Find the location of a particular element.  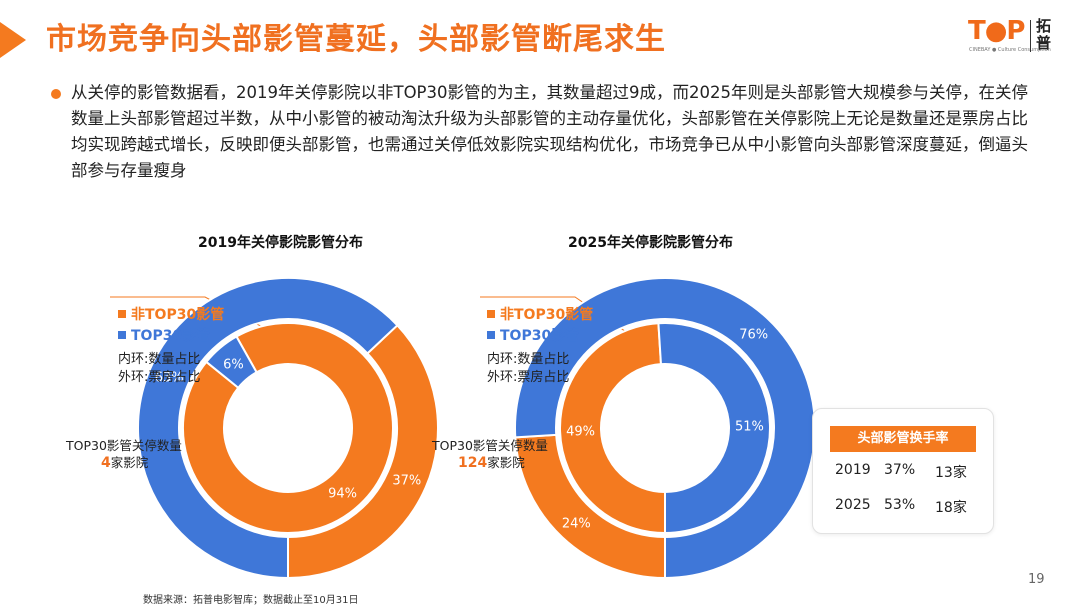

chart-2019-legend: 非TOP30影管 TOP30影管 is located at coordinates (171, 326).